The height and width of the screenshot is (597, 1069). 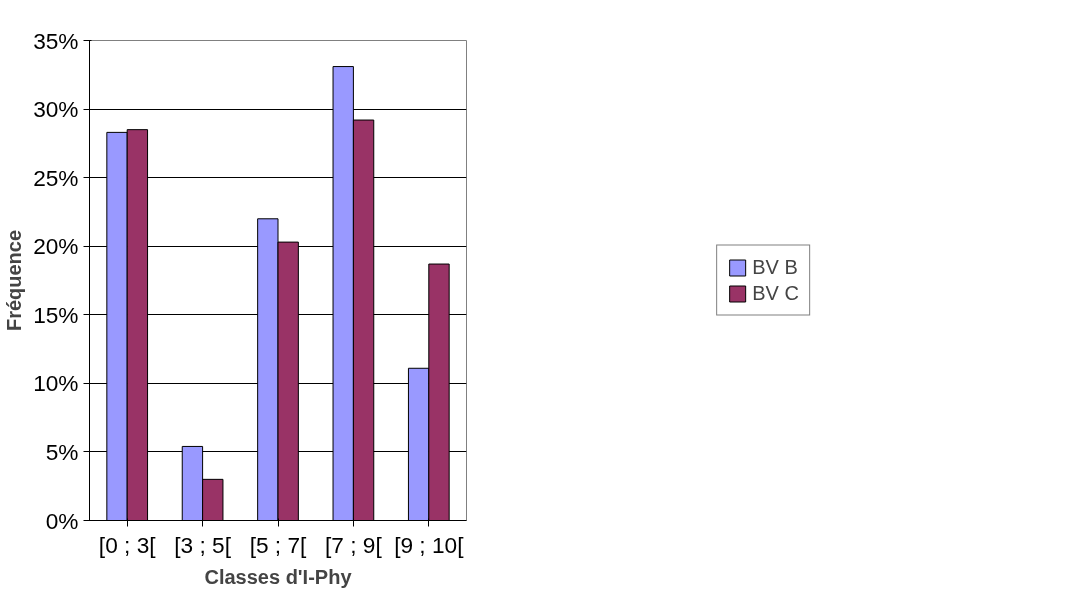 I want to click on x-tick-label: [5 ; 7[, so click(x=278, y=544).